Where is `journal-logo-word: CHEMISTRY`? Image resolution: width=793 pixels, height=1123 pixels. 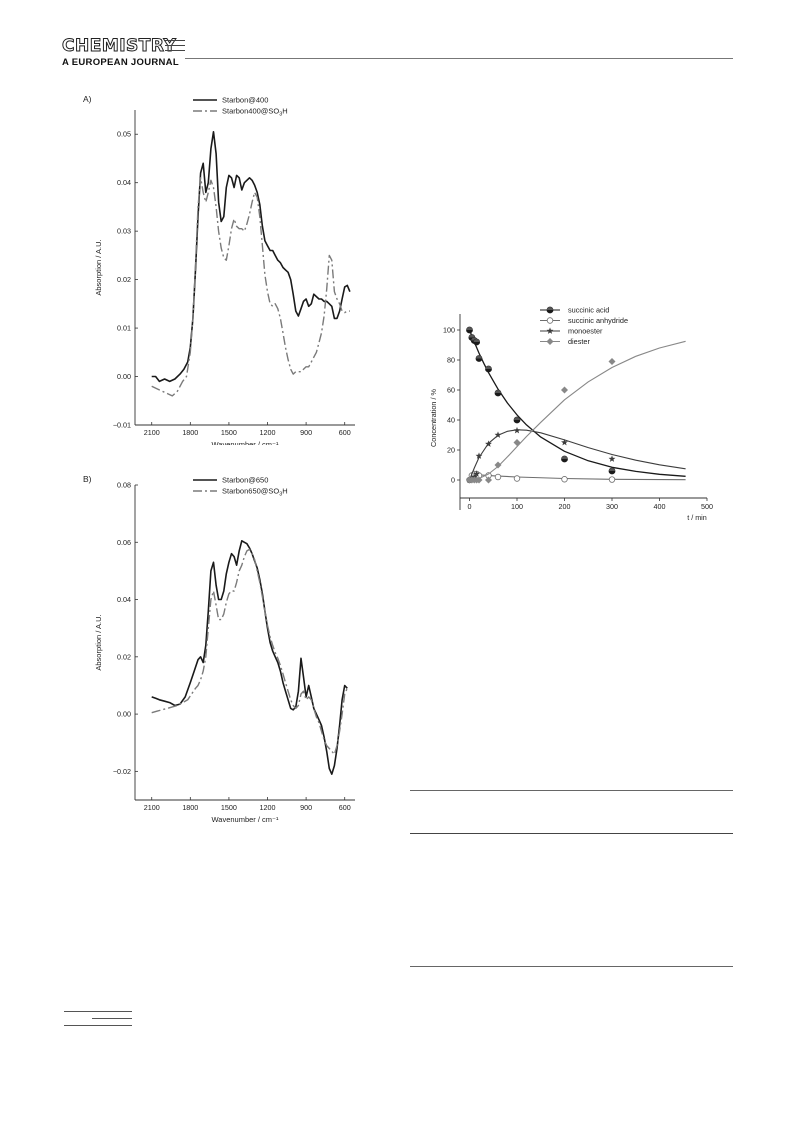 journal-logo-word: CHEMISTRY is located at coordinates (119, 46).